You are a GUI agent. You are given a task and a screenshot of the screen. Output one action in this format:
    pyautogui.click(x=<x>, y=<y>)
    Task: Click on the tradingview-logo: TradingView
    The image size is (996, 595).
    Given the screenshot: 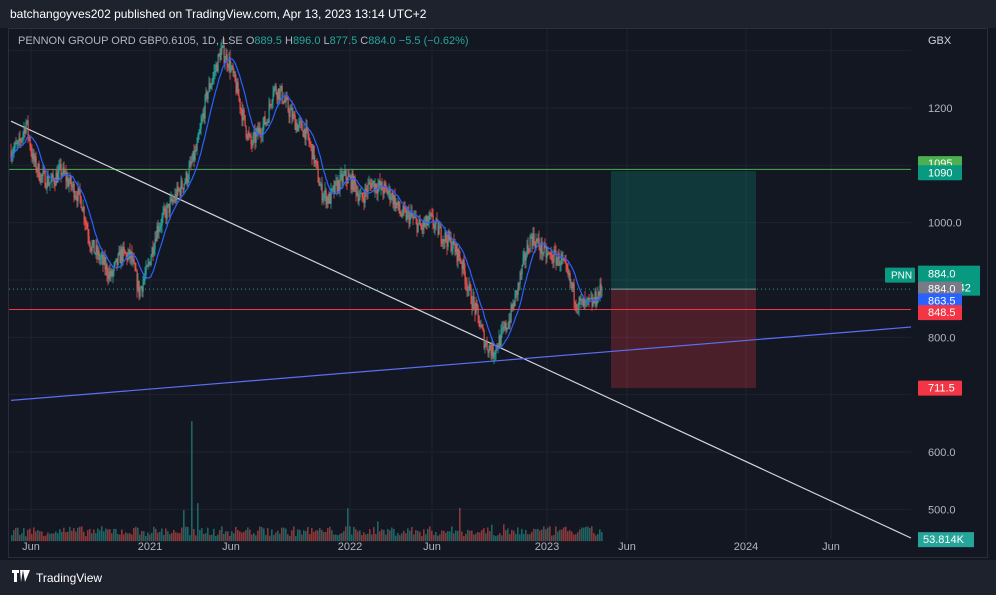 What is the action you would take?
    pyautogui.click(x=57, y=577)
    